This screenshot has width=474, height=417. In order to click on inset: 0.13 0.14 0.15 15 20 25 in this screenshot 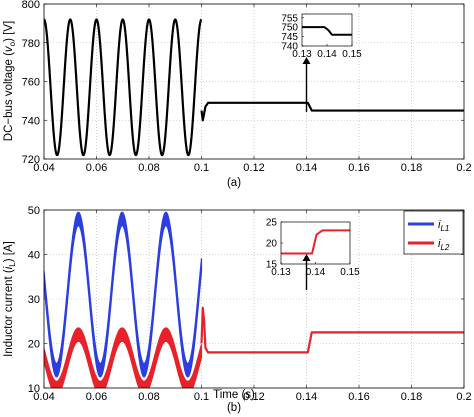, I will do `click(313, 248)`.